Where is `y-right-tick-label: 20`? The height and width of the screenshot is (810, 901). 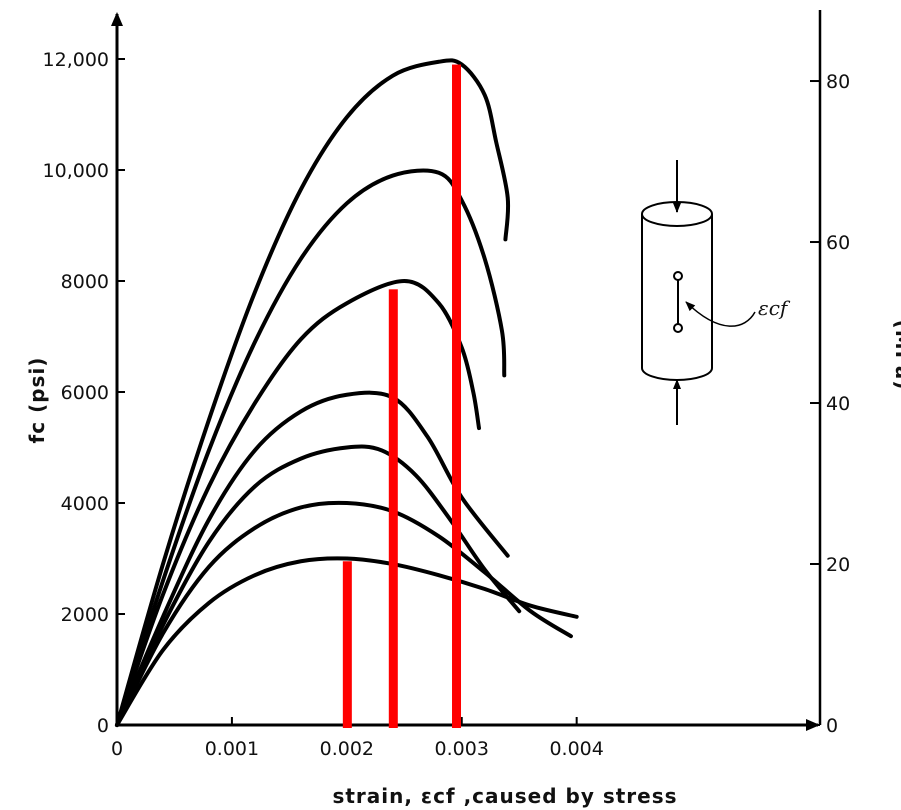 y-right-tick-label: 20 is located at coordinates (838, 565).